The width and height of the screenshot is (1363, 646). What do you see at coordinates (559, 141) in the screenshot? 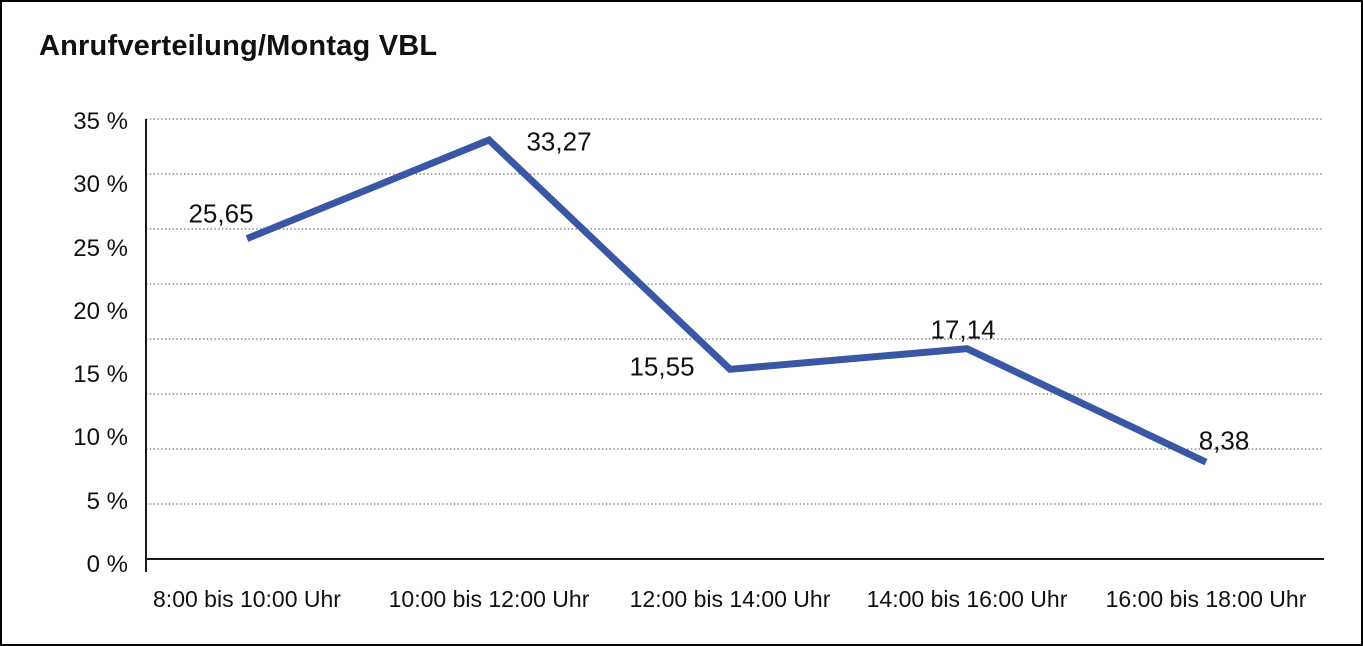
I see `data-value-label: 33,27` at bounding box center [559, 141].